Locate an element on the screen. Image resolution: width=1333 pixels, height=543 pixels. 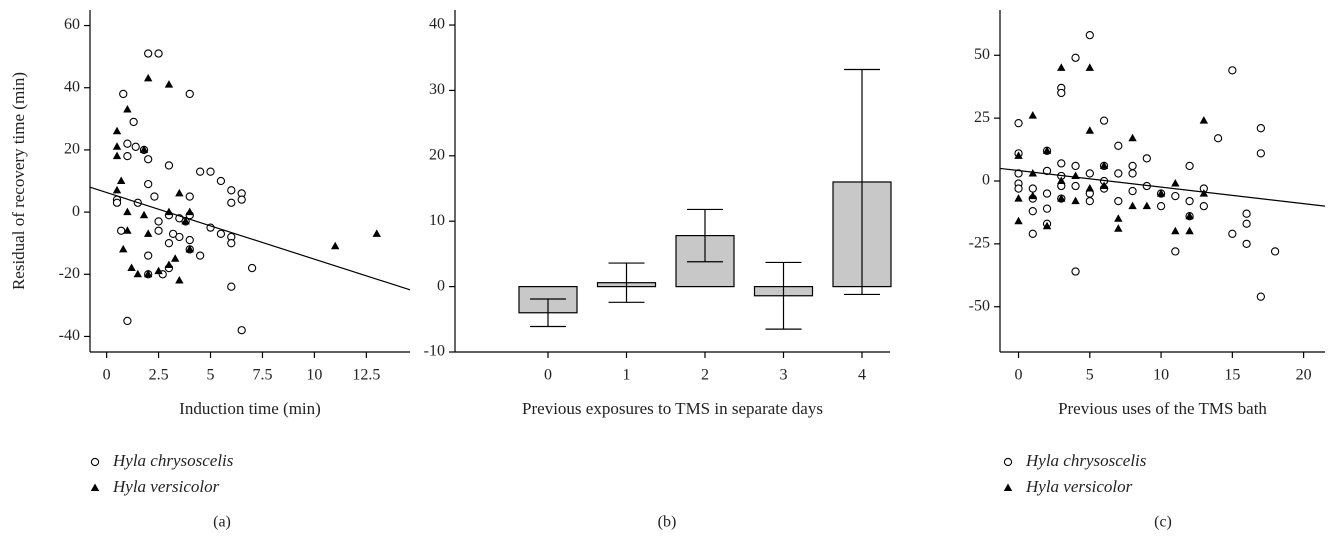
x-tick-label: 20 is located at coordinates (1304, 375).